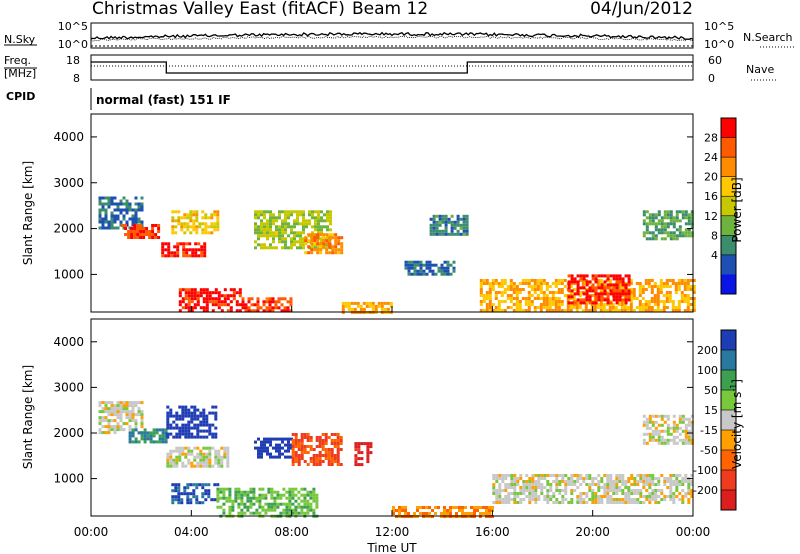 The width and height of the screenshot is (800, 554). I want to click on colorbar-segment, so click(728, 245).